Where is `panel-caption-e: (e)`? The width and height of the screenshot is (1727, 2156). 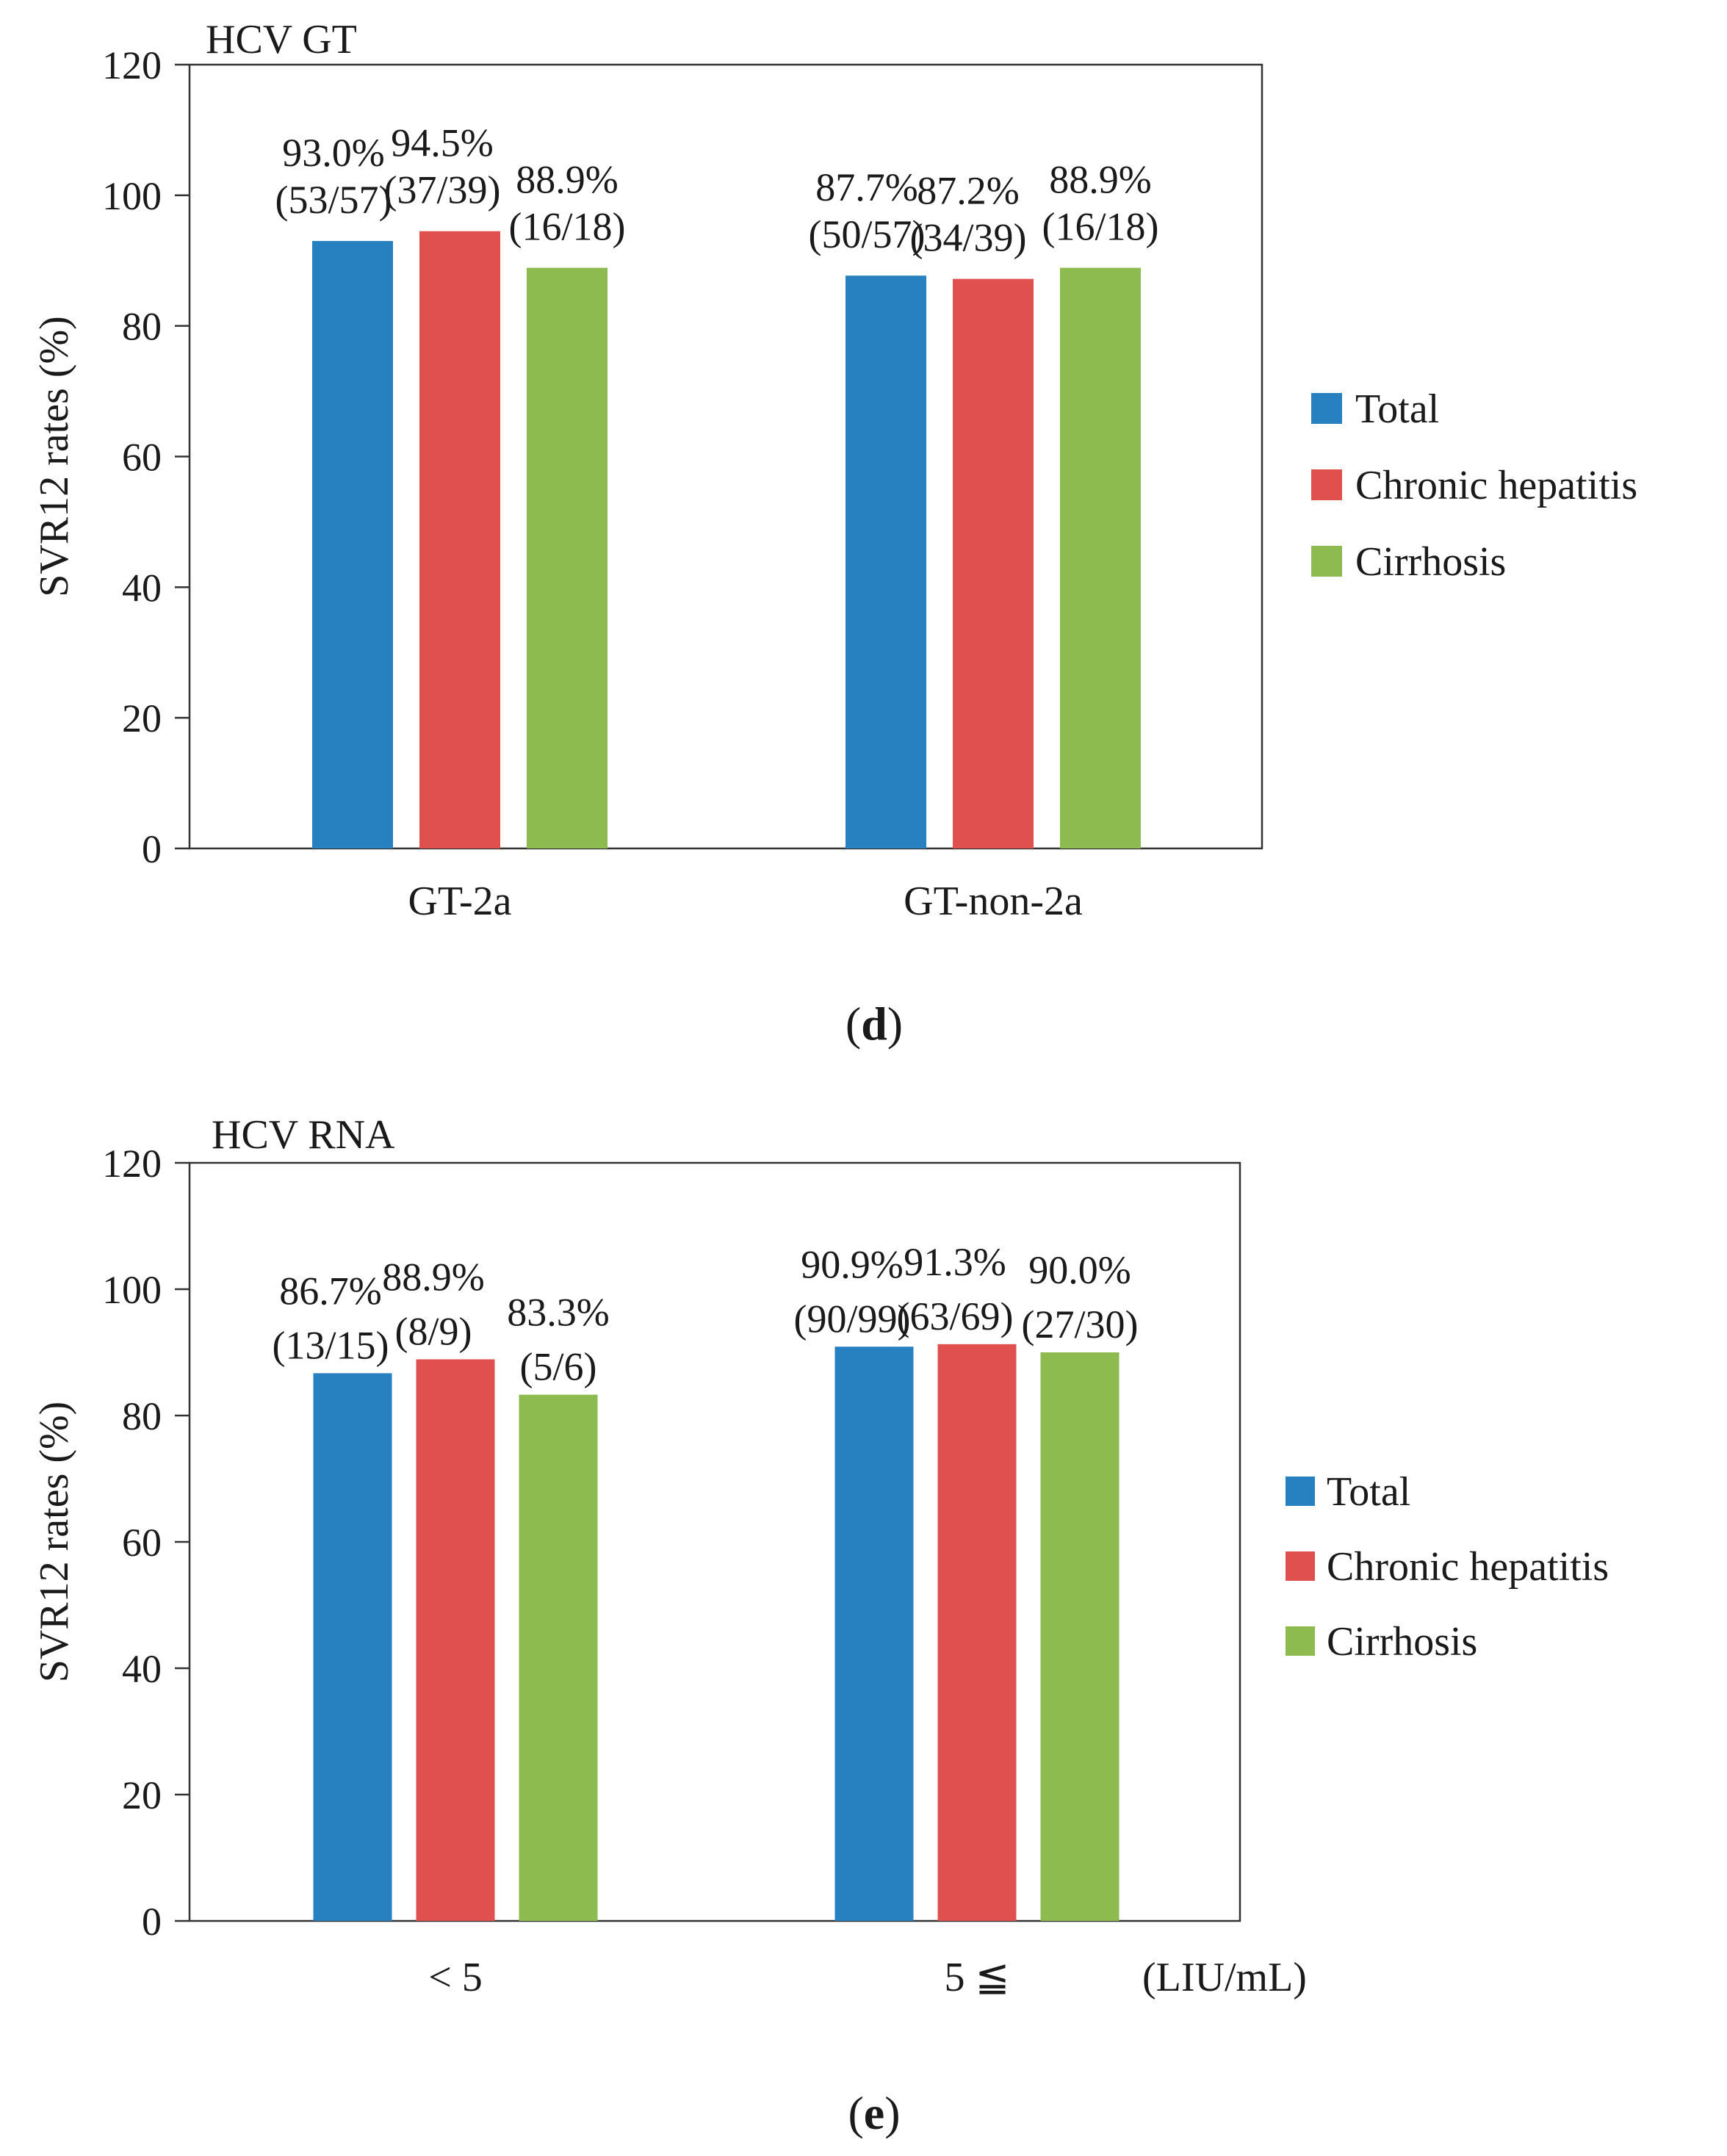 panel-caption-e: (e) is located at coordinates (874, 2113).